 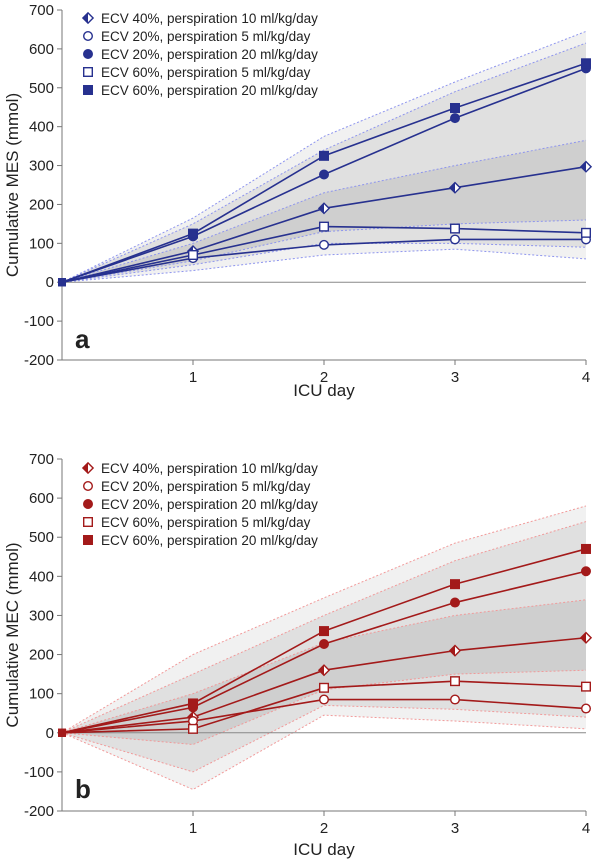 I want to click on y-tick-label: 0, so click(x=50, y=733).